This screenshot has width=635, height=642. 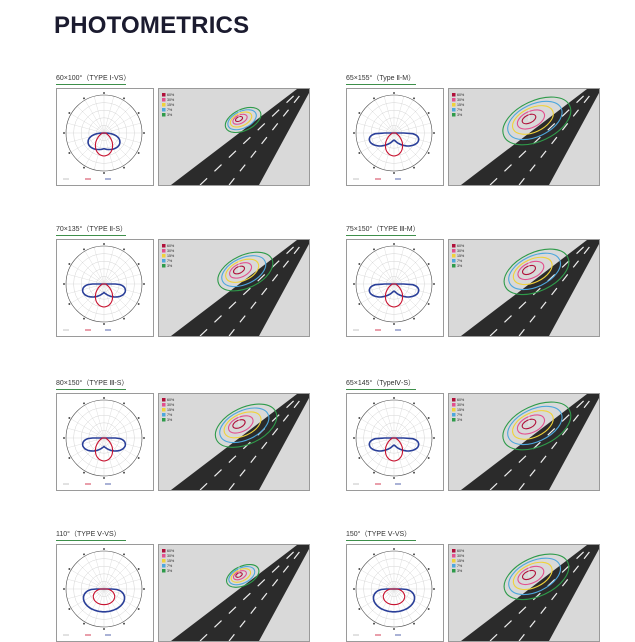 I want to click on cell-label: 65×155°（Type Ⅱ-M）, so click(x=381, y=78).